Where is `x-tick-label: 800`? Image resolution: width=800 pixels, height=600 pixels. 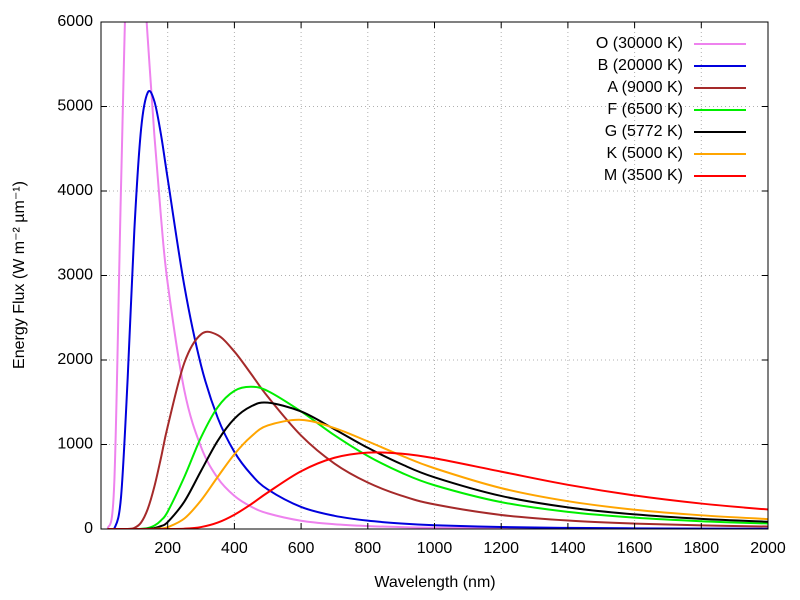 x-tick-label: 800 is located at coordinates (367, 548).